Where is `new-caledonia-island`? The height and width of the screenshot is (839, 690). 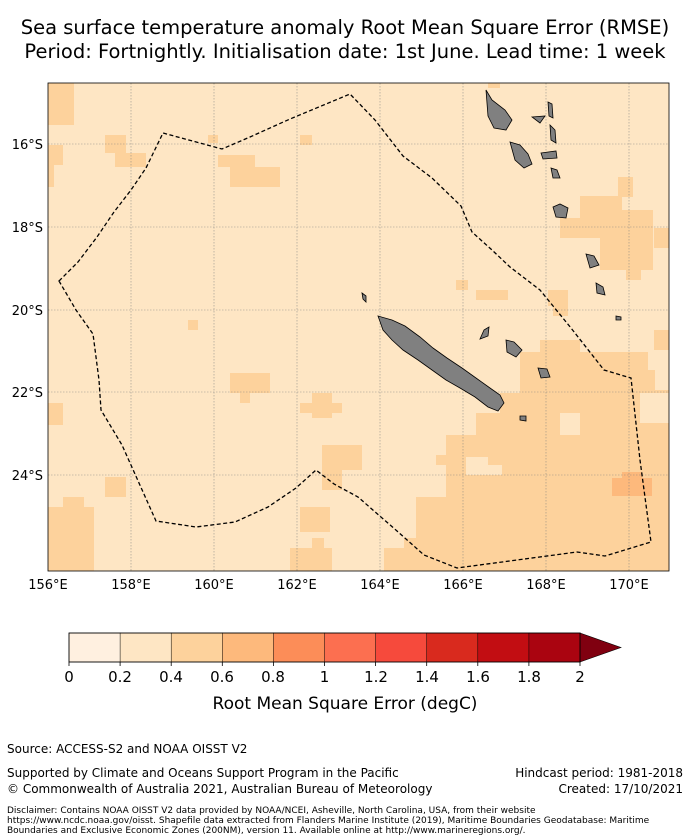 new-caledonia-island is located at coordinates (441, 363).